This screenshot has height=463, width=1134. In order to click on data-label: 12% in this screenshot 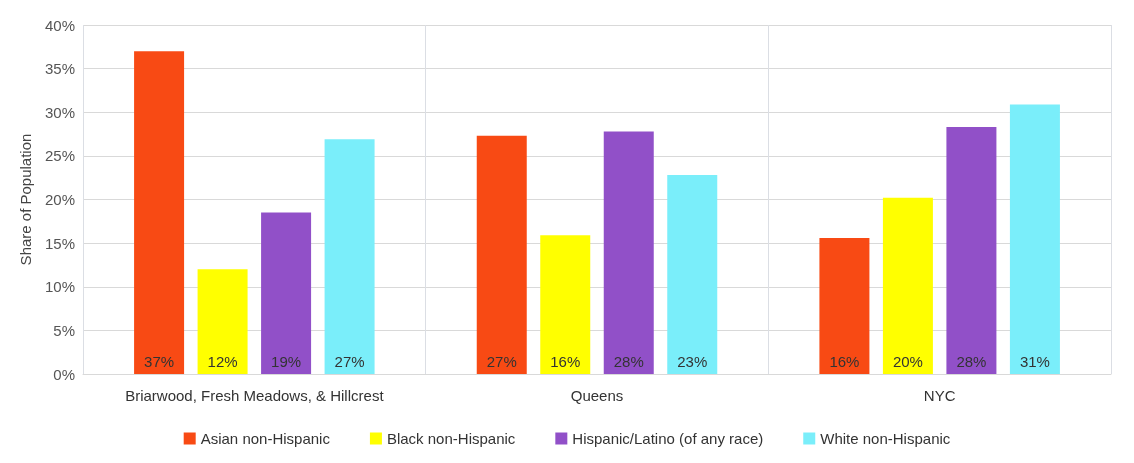, I will do `click(222, 361)`.